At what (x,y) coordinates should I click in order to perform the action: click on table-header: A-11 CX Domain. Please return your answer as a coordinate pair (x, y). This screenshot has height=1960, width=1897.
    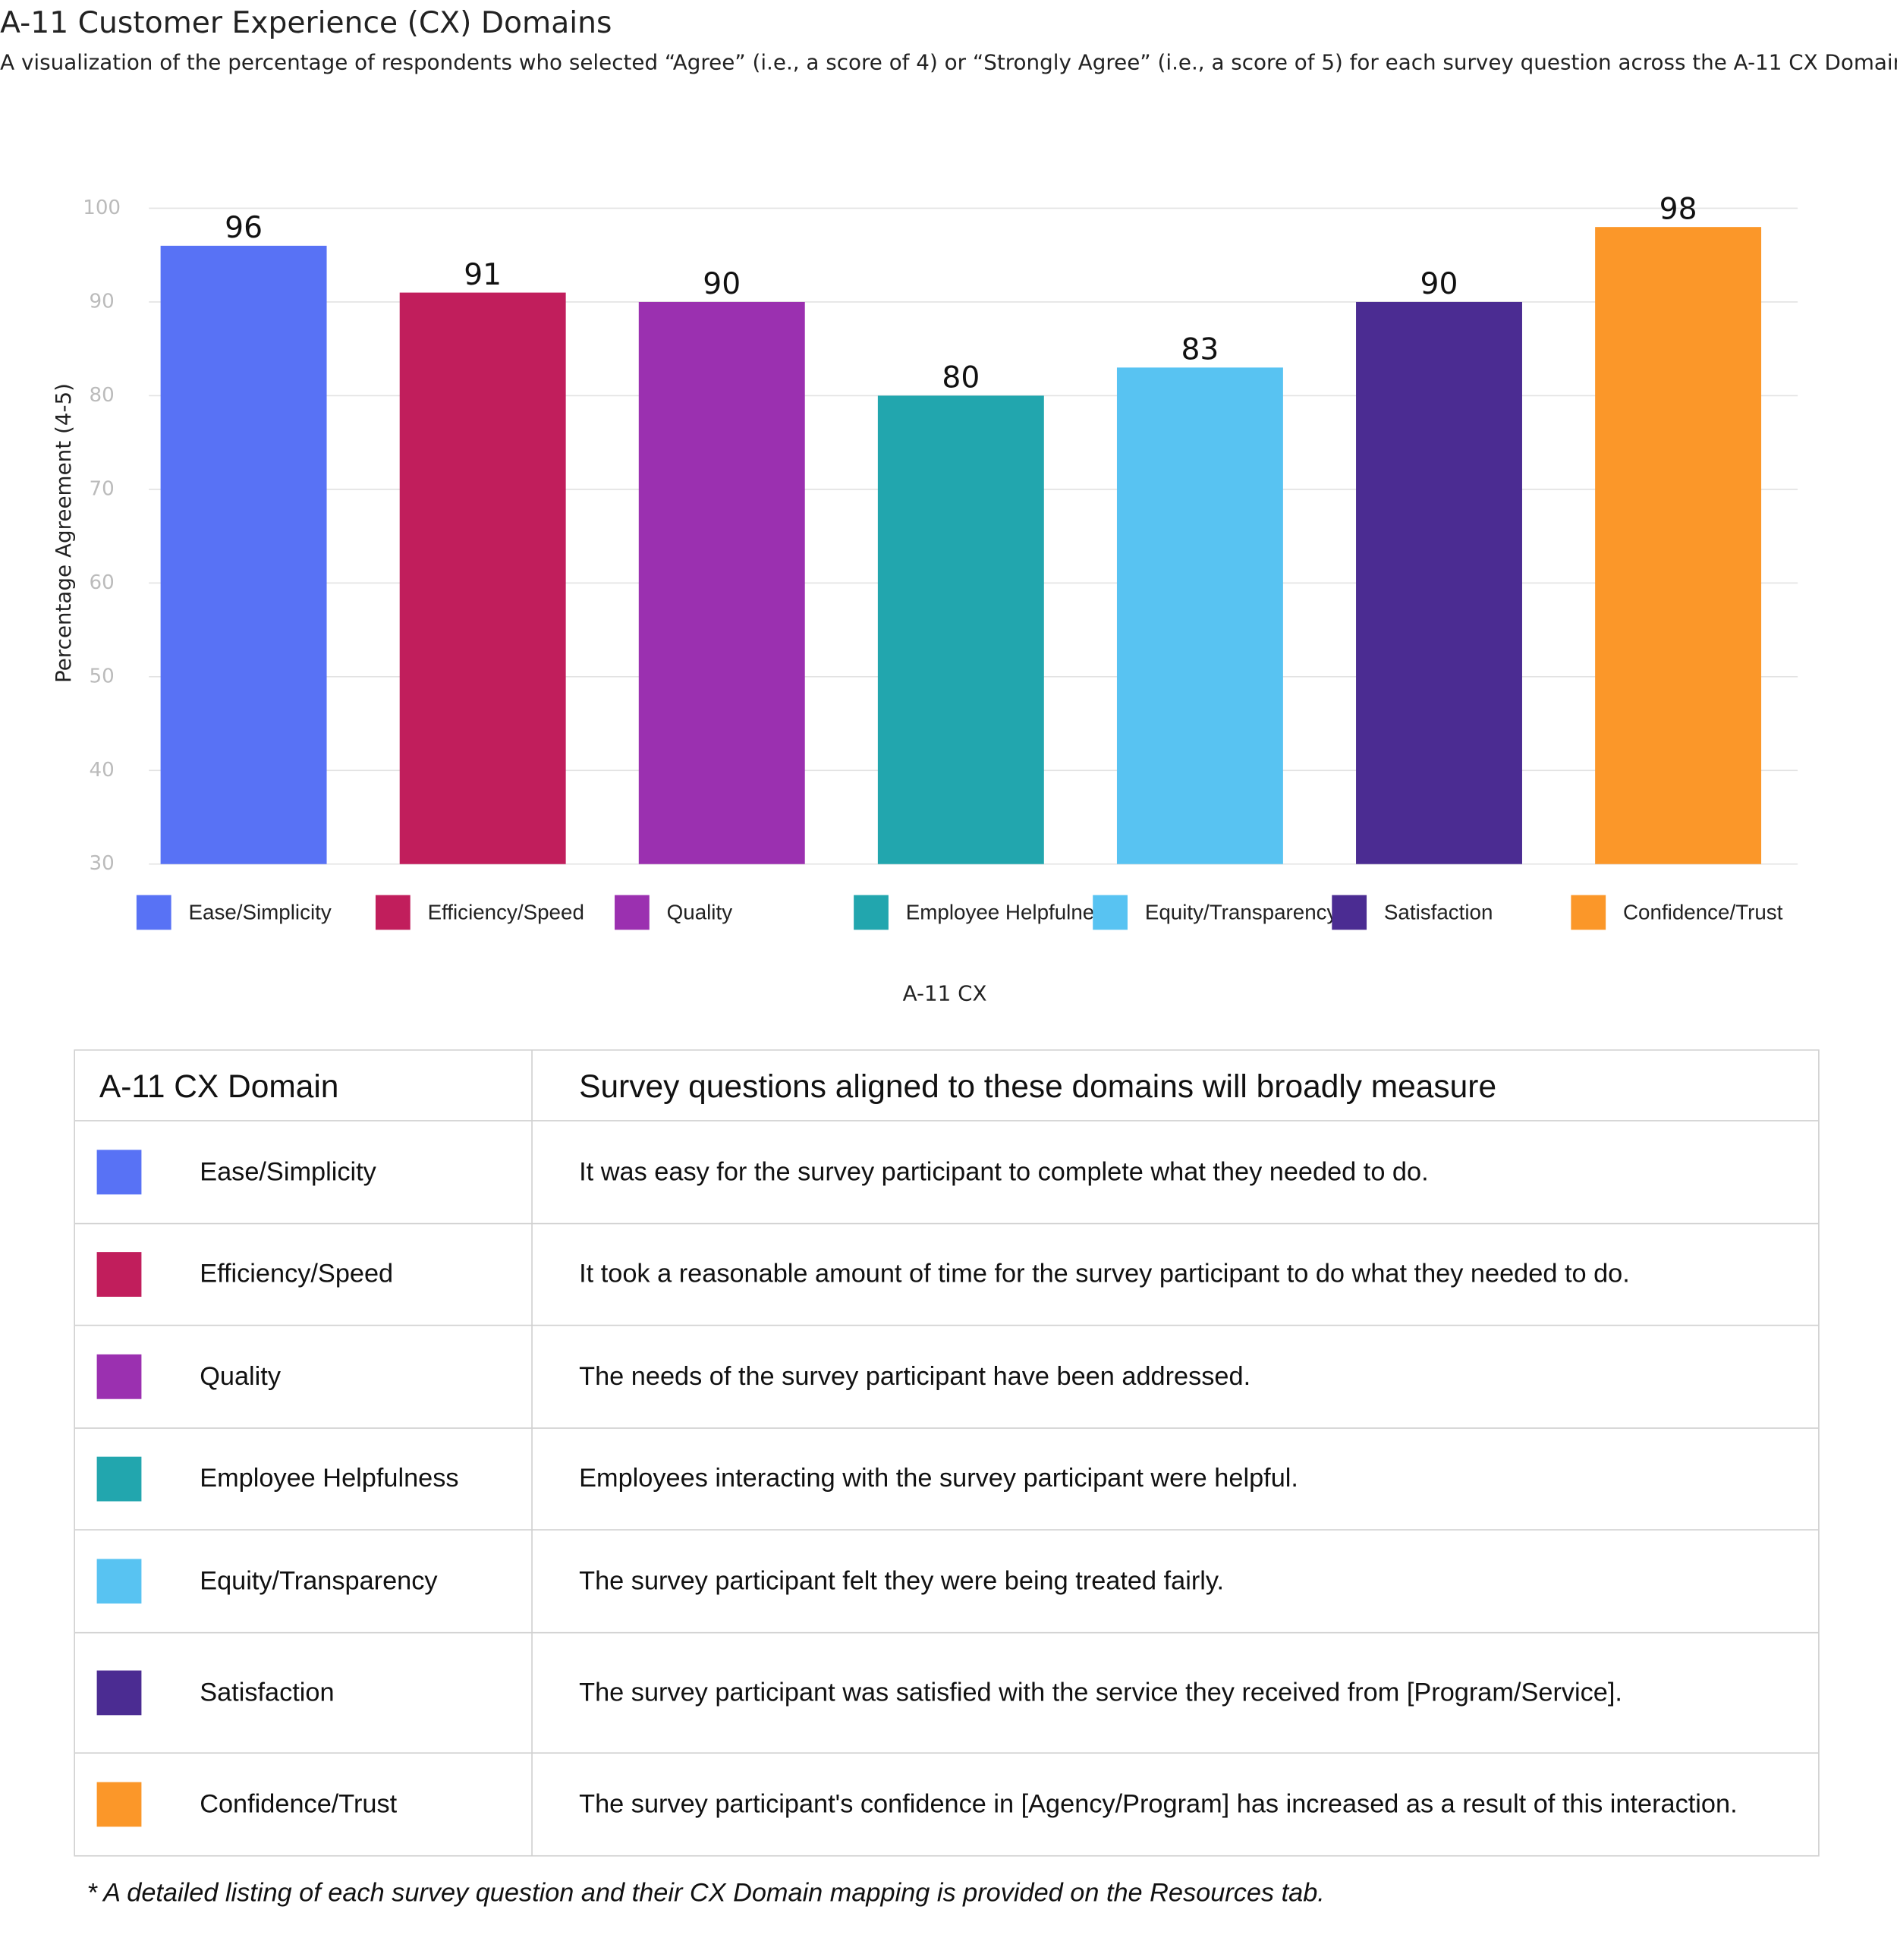
    Looking at the image, I should click on (219, 1085).